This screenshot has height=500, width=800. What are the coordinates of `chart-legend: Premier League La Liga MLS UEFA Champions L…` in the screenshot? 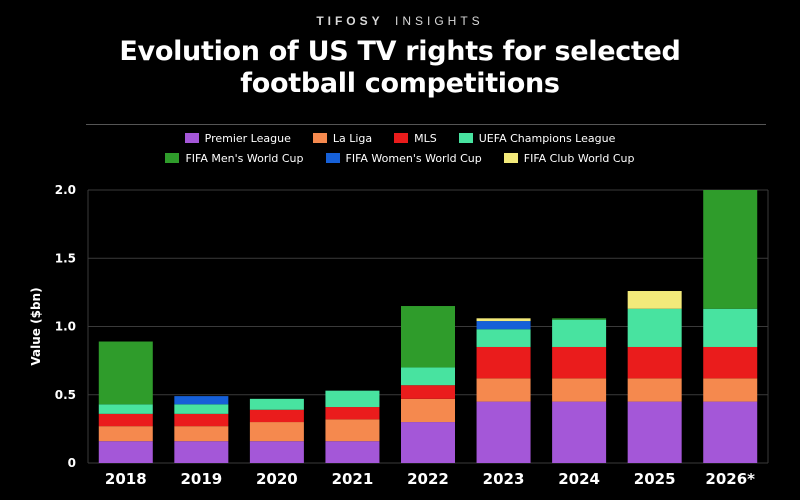 It's located at (400, 148).